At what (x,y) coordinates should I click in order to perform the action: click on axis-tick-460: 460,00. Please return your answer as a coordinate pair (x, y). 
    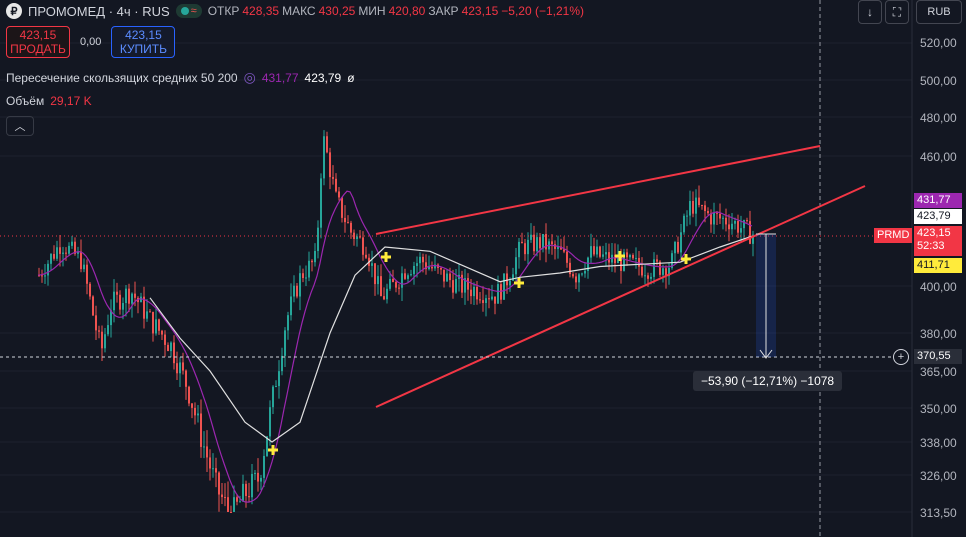
    Looking at the image, I should click on (938, 157).